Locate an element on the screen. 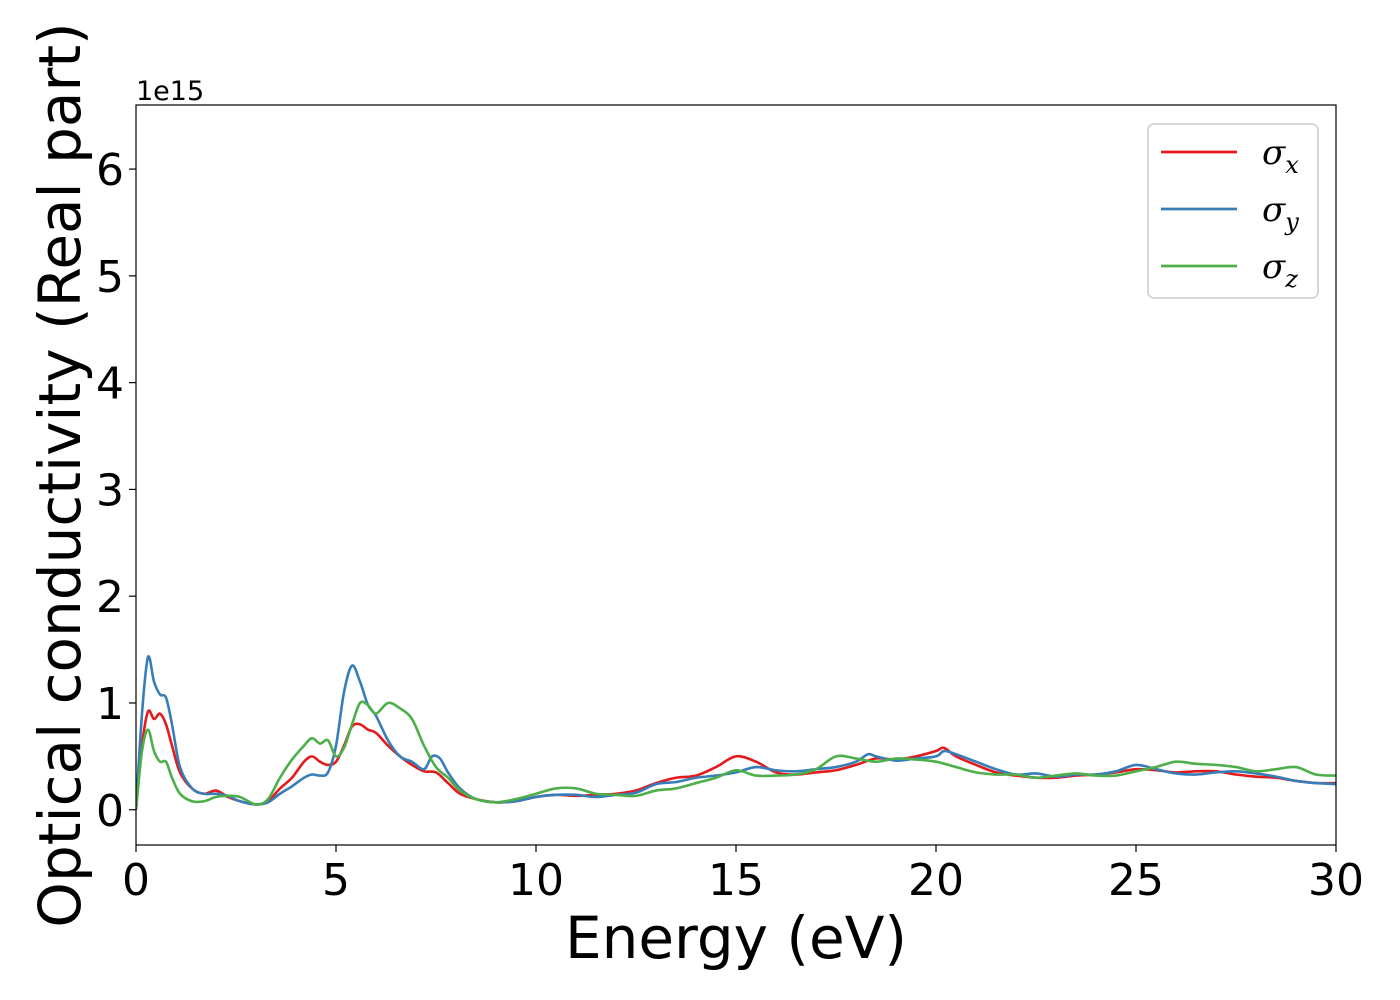  series-layer is located at coordinates (736, 732).